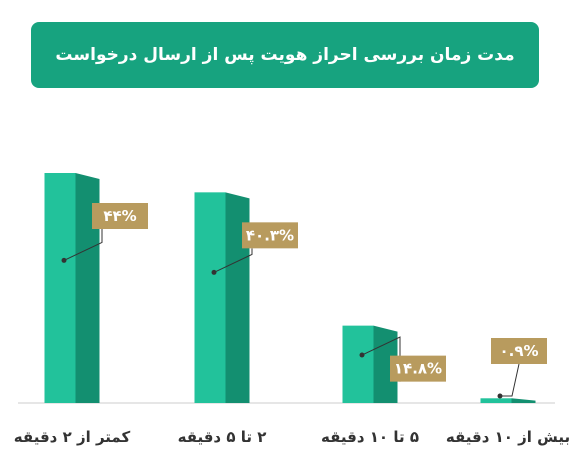  I want to click on value-label-2: ۱۴.۸%, so click(418, 369).